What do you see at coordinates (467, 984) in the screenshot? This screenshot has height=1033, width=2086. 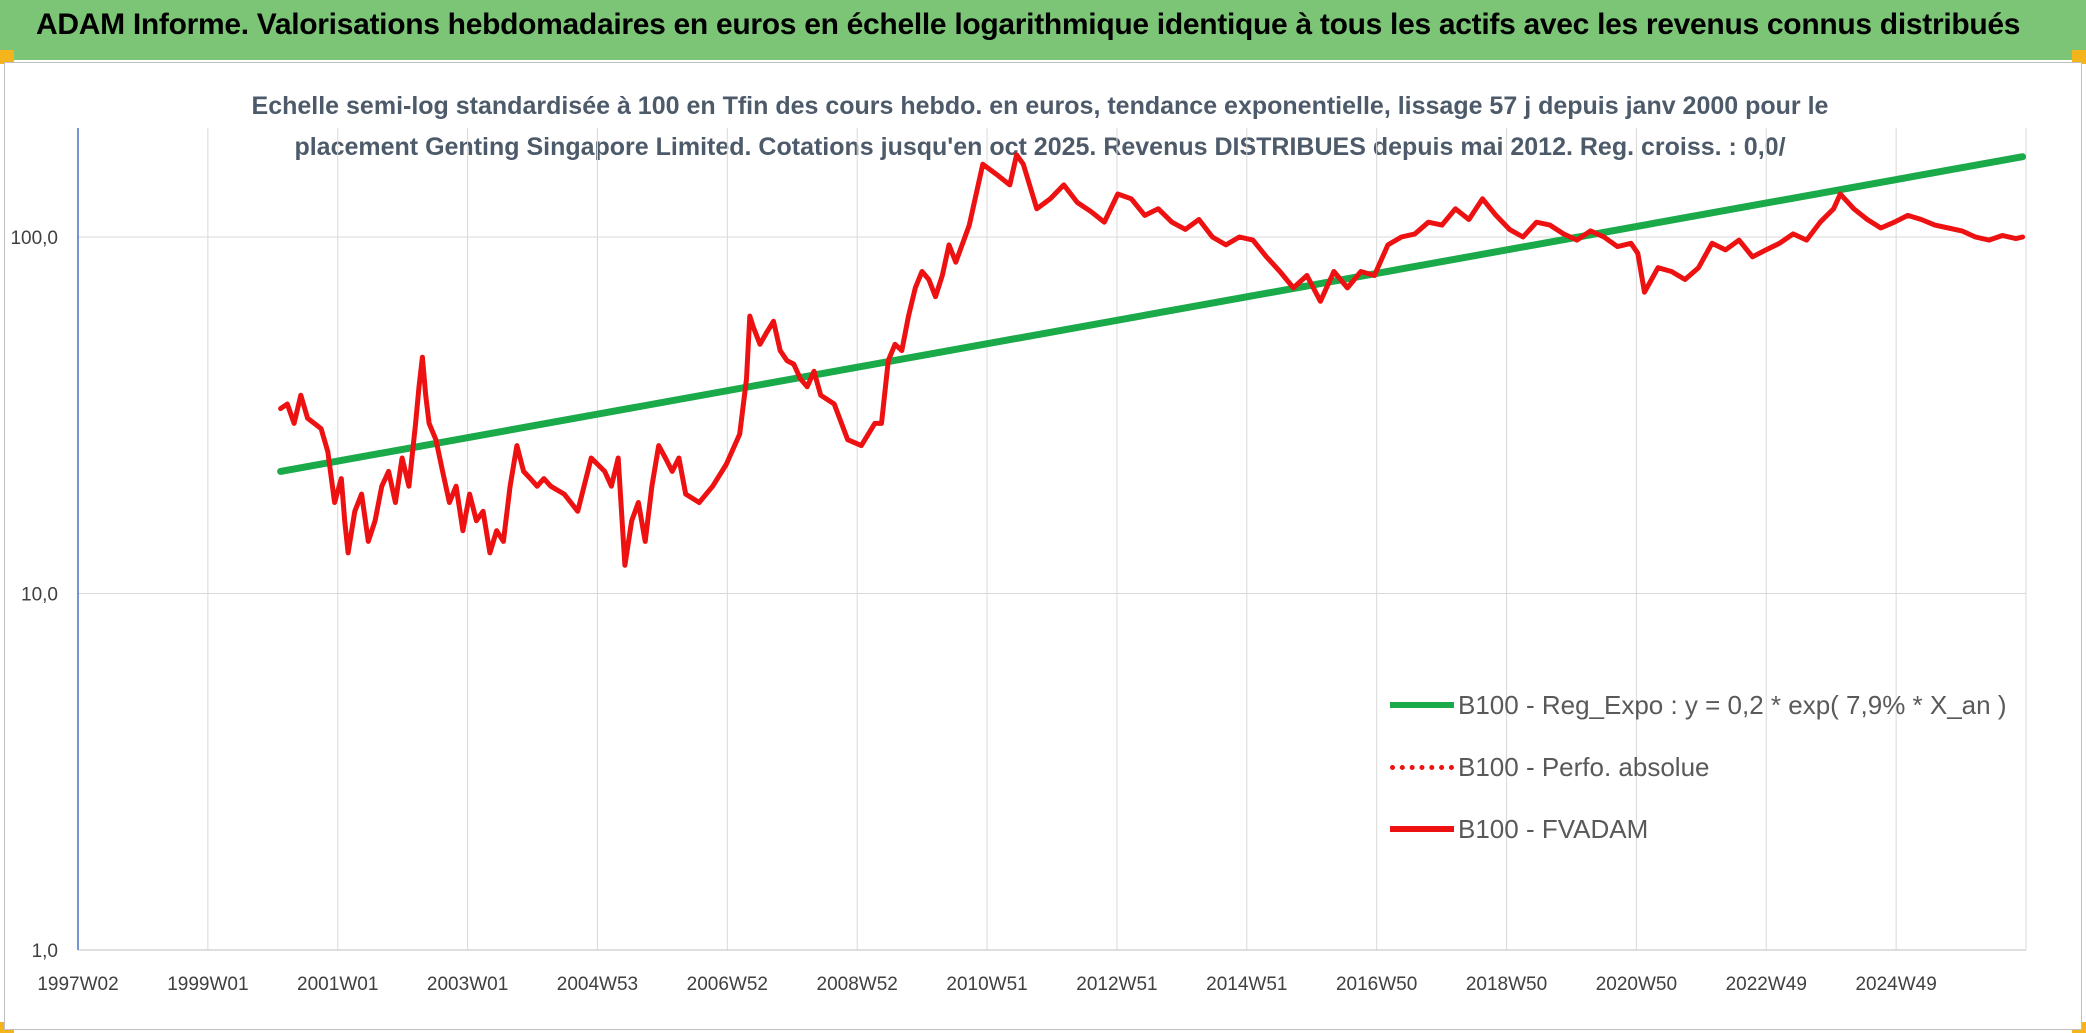 I see `x-tick-label: 2003W01` at bounding box center [467, 984].